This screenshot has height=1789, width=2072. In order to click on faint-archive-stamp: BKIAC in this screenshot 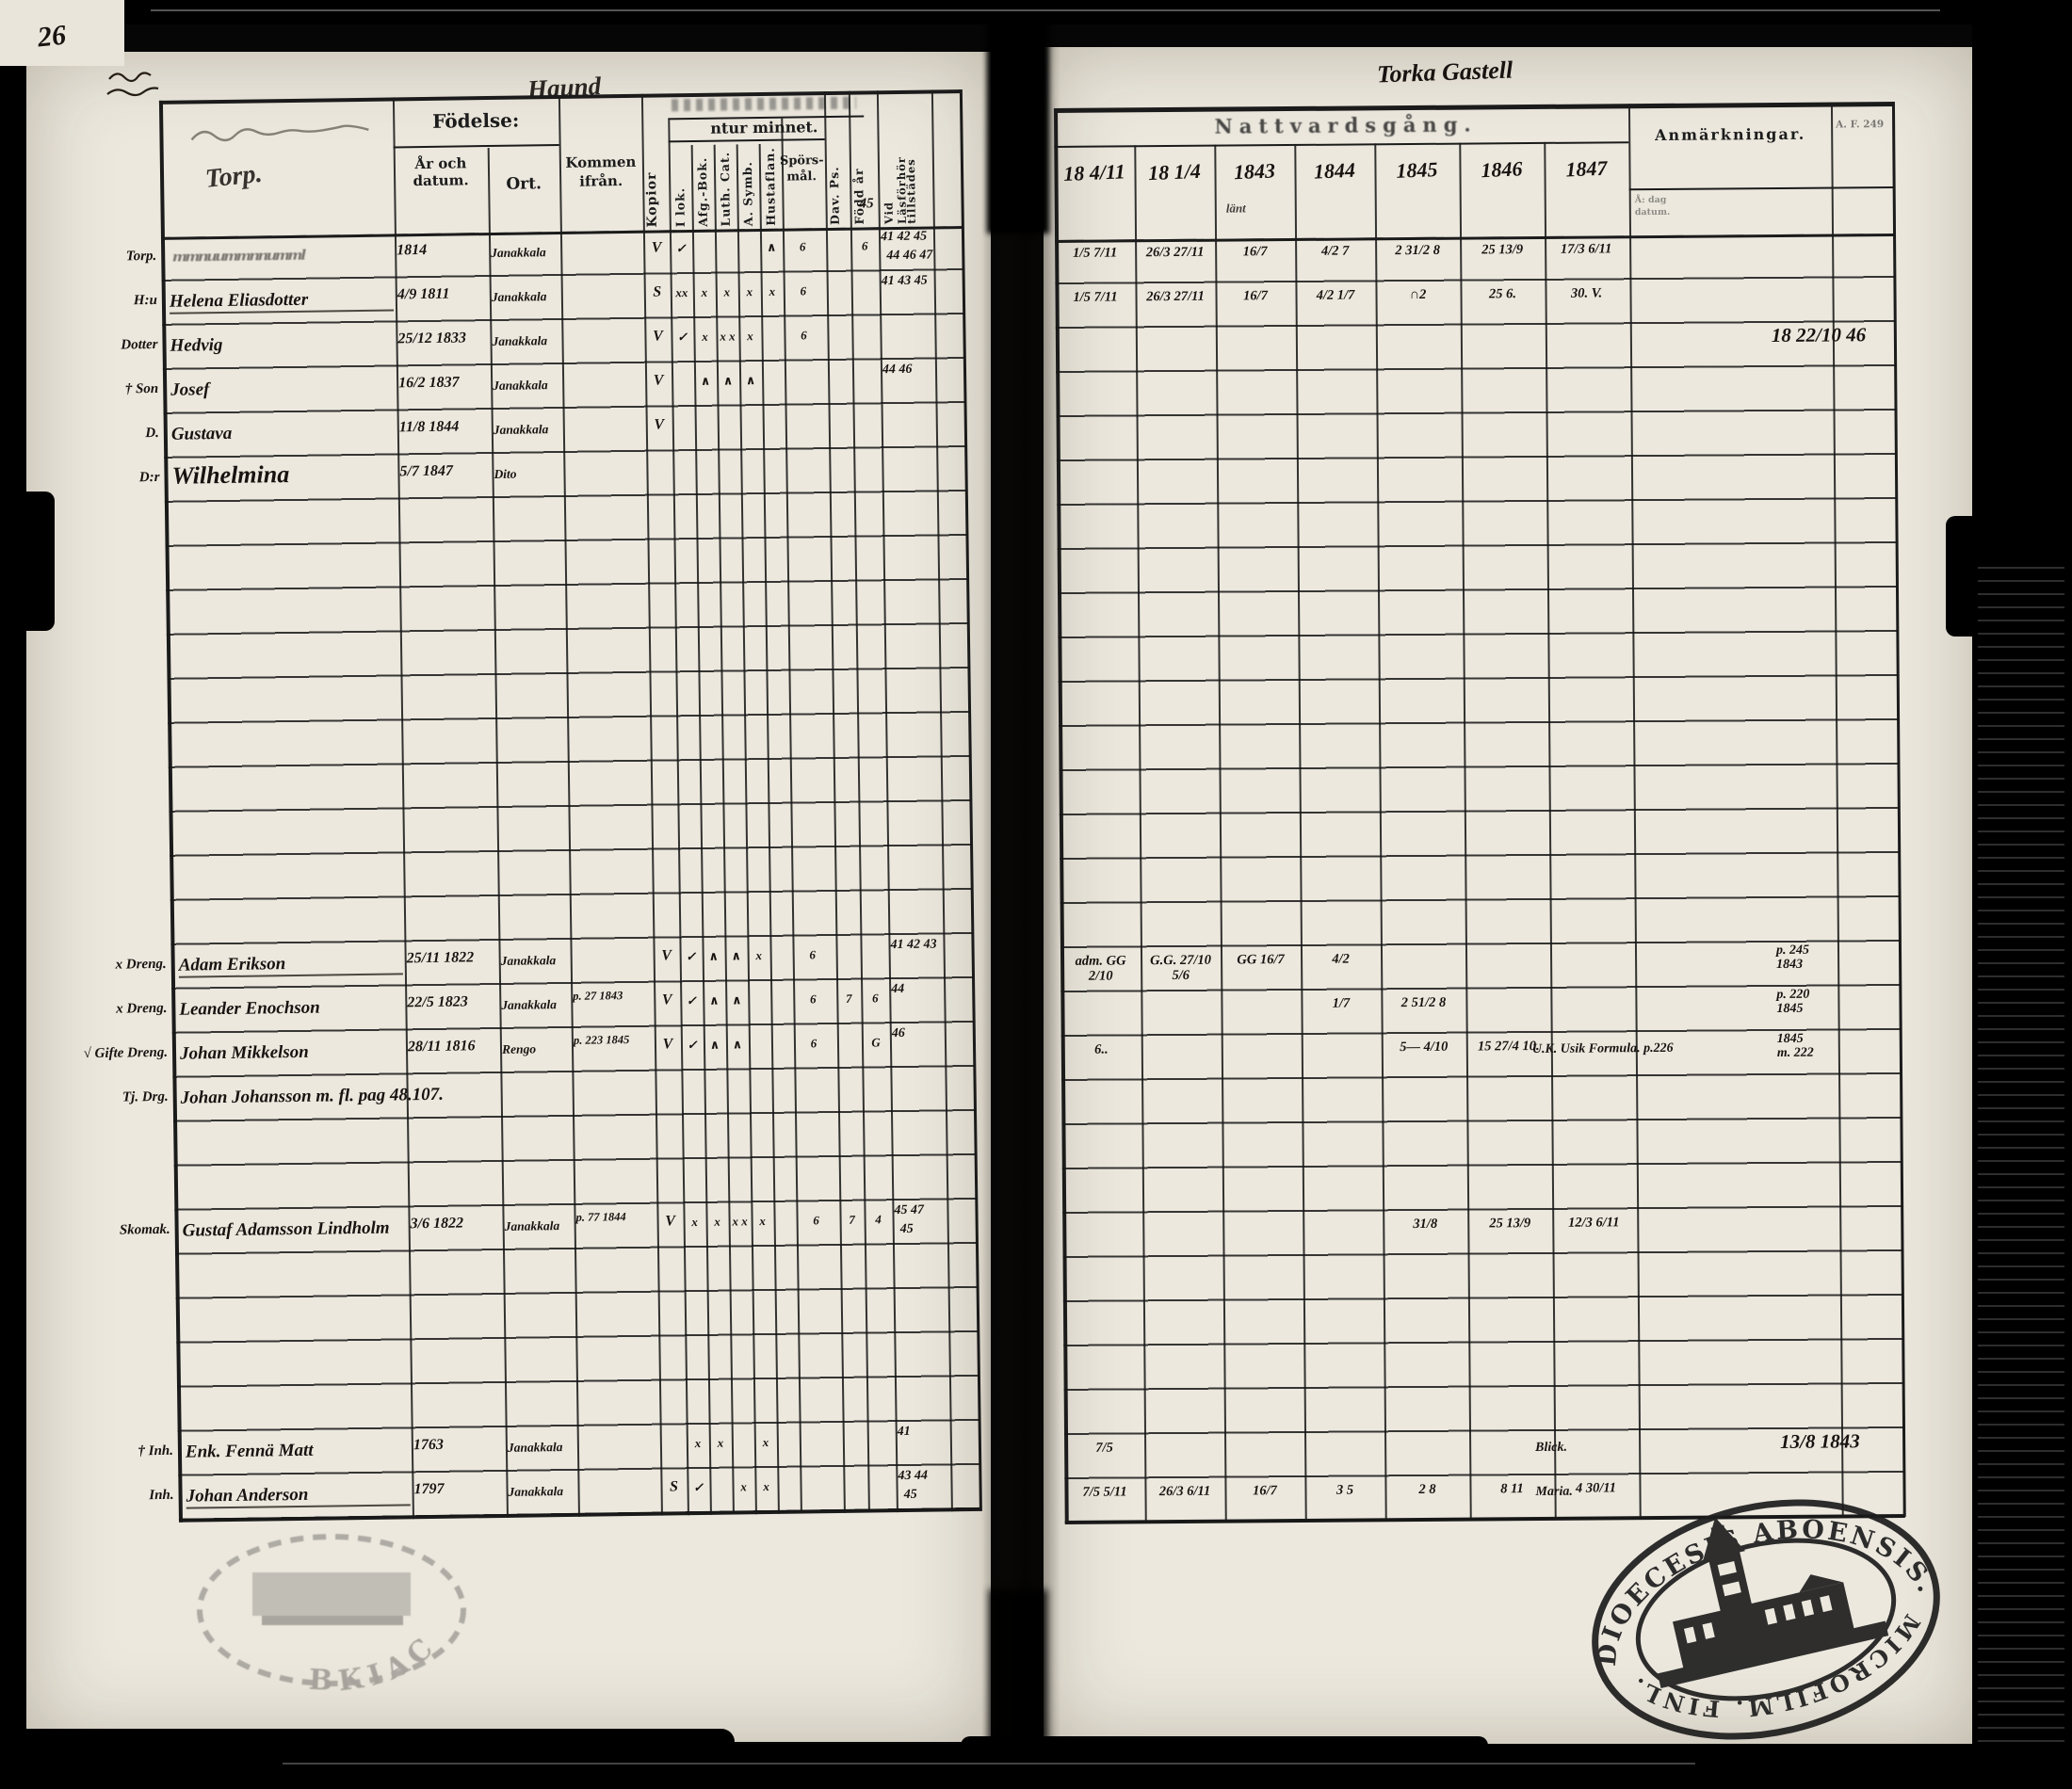, I will do `click(331, 1616)`.